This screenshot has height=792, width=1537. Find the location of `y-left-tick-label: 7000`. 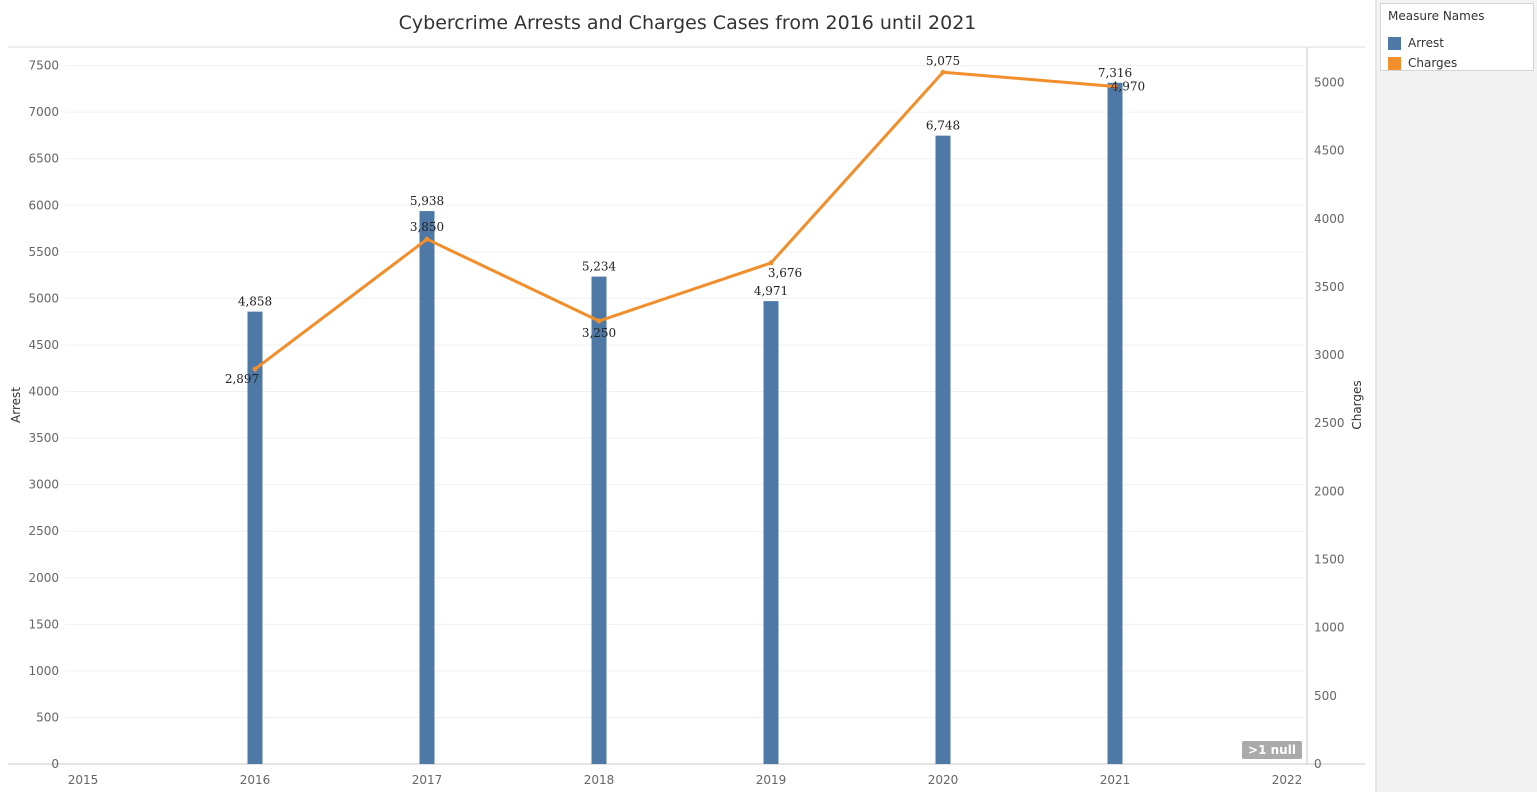

y-left-tick-label: 7000 is located at coordinates (43, 112).